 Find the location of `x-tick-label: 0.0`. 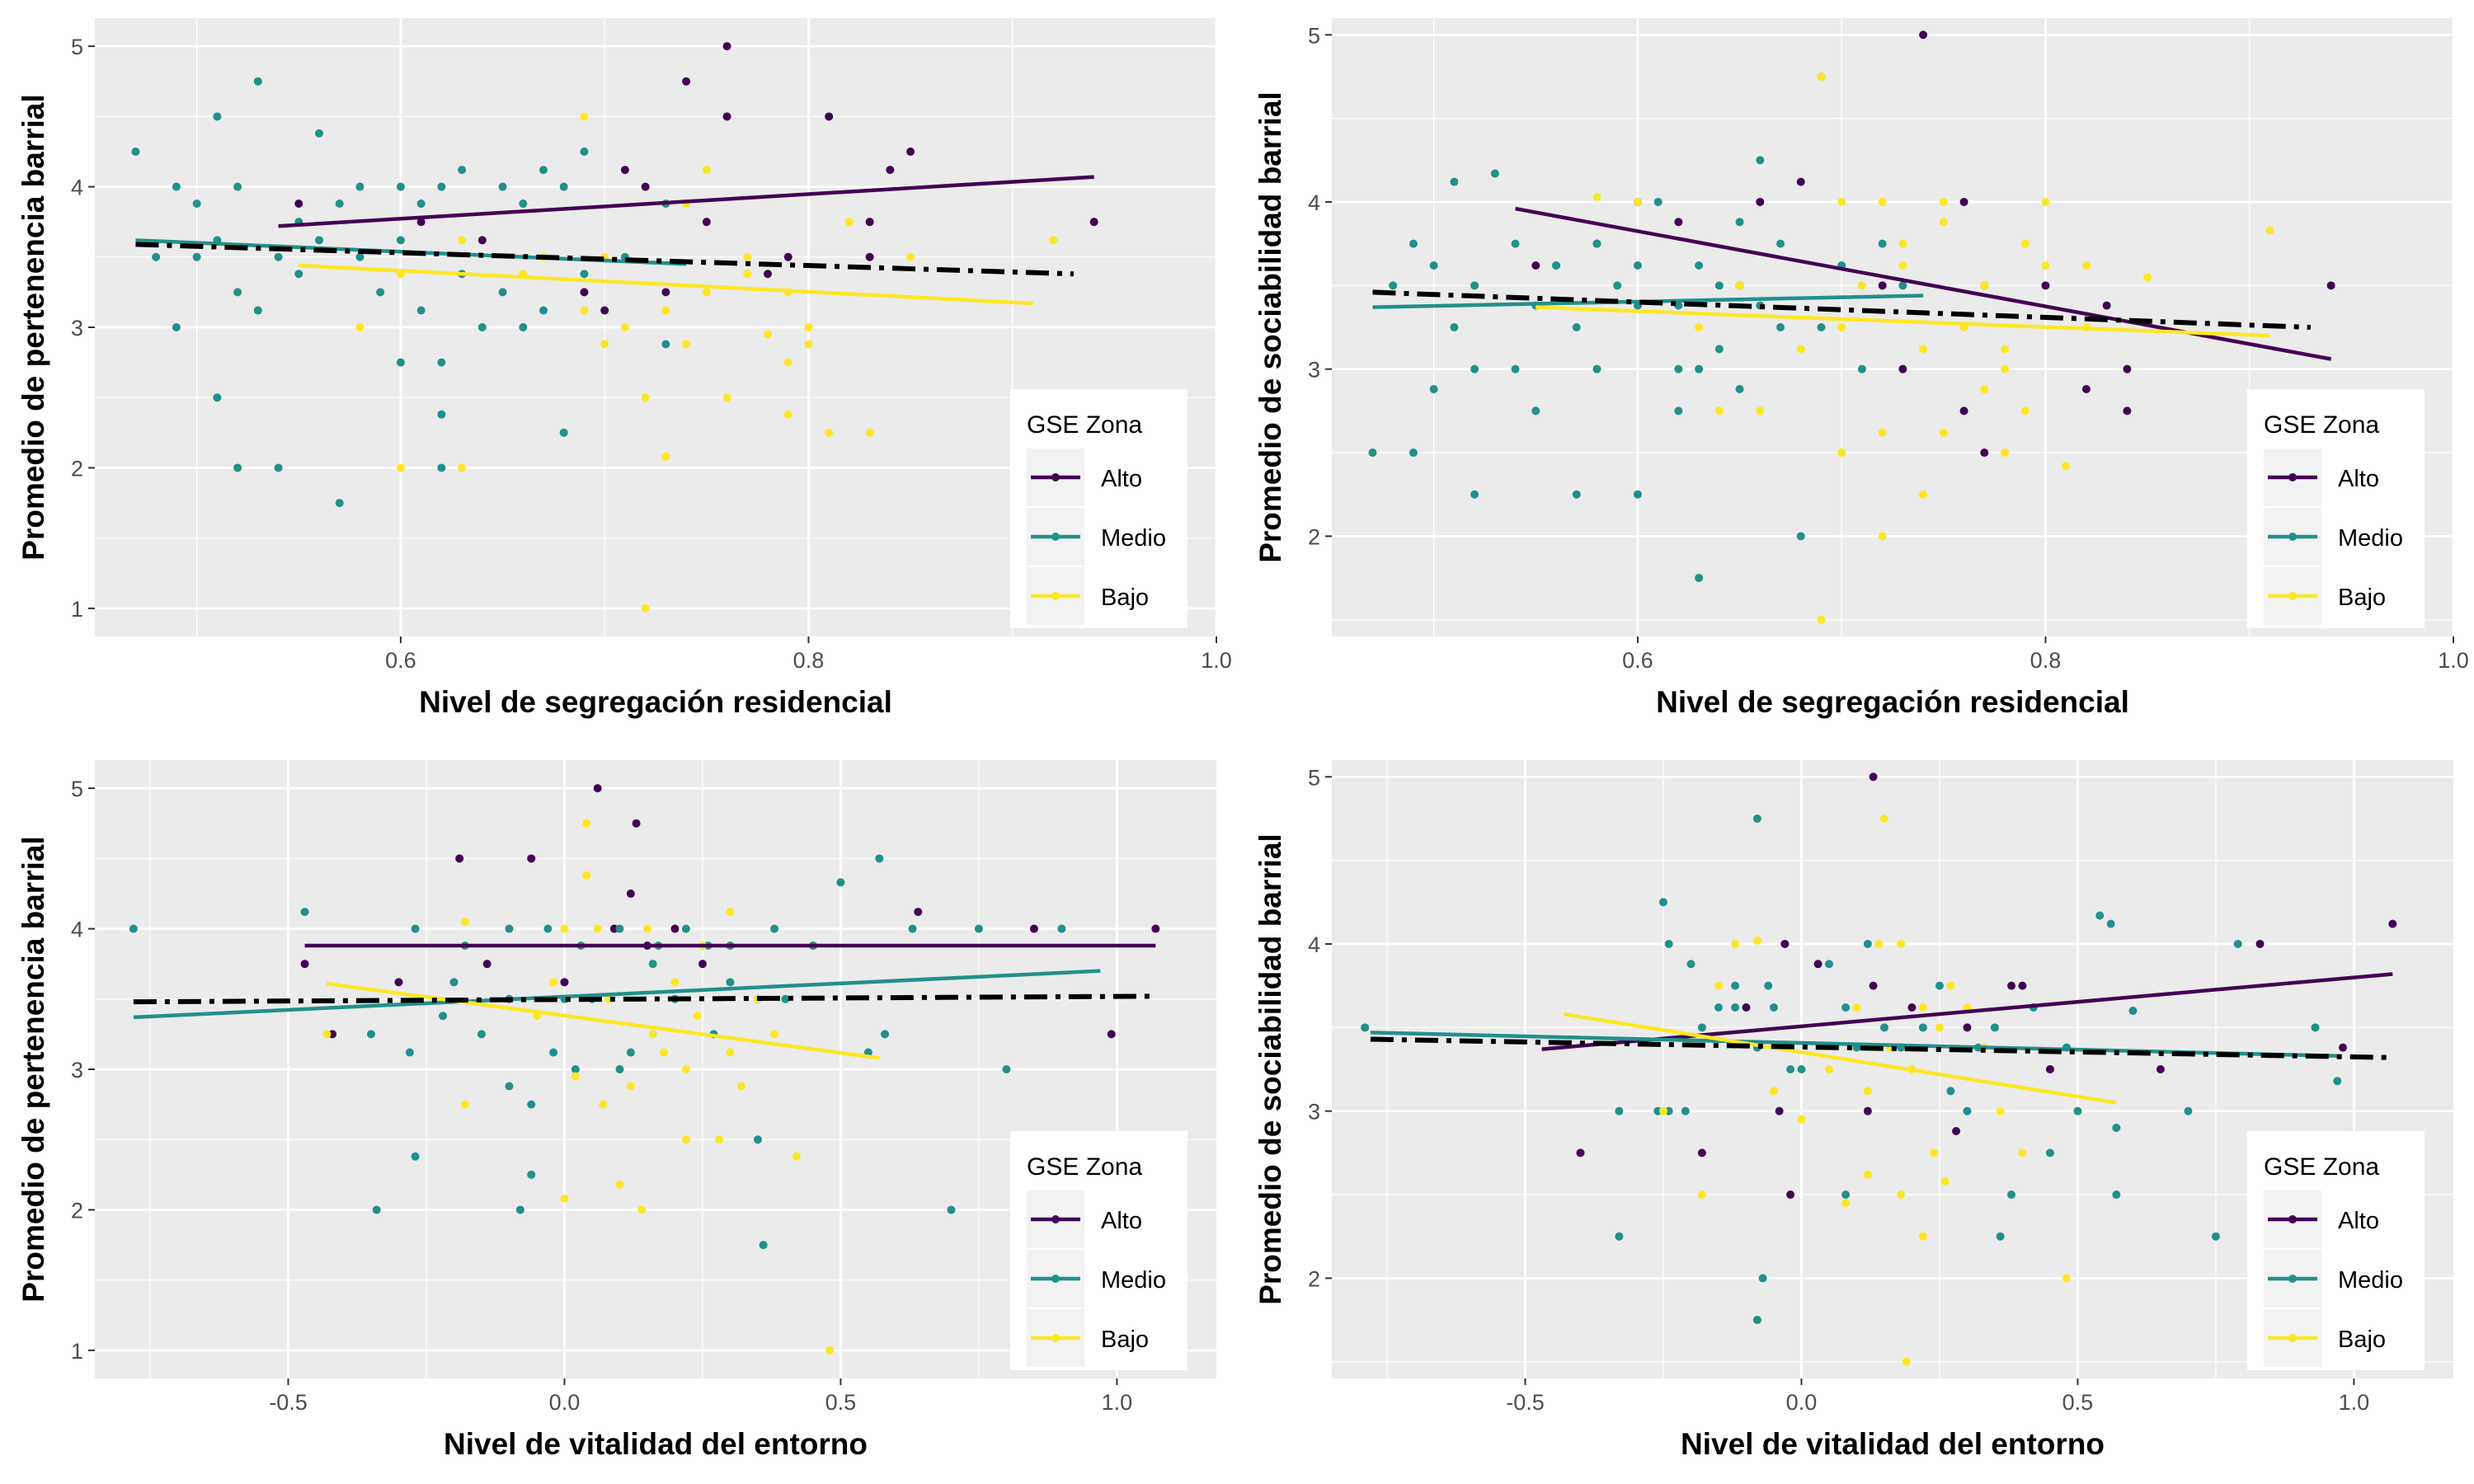

x-tick-label: 0.0 is located at coordinates (1802, 1402).